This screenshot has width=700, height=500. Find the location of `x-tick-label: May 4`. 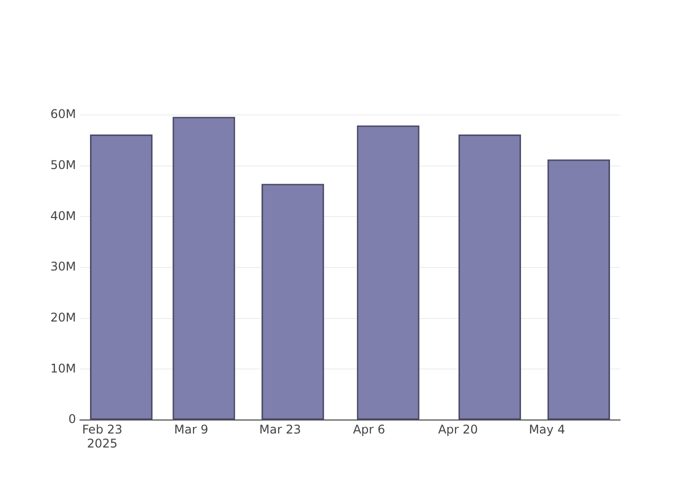

x-tick-label: May 4 is located at coordinates (547, 429).